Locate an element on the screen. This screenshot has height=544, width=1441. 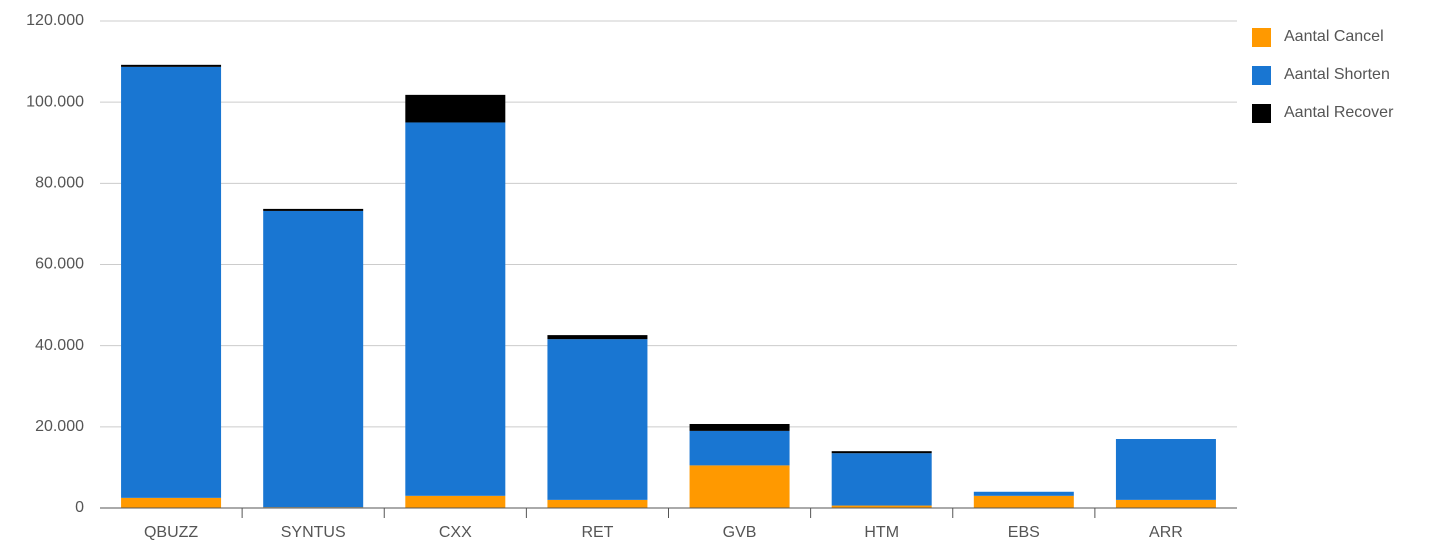
y-tick-label: 40.000 is located at coordinates (59, 345).